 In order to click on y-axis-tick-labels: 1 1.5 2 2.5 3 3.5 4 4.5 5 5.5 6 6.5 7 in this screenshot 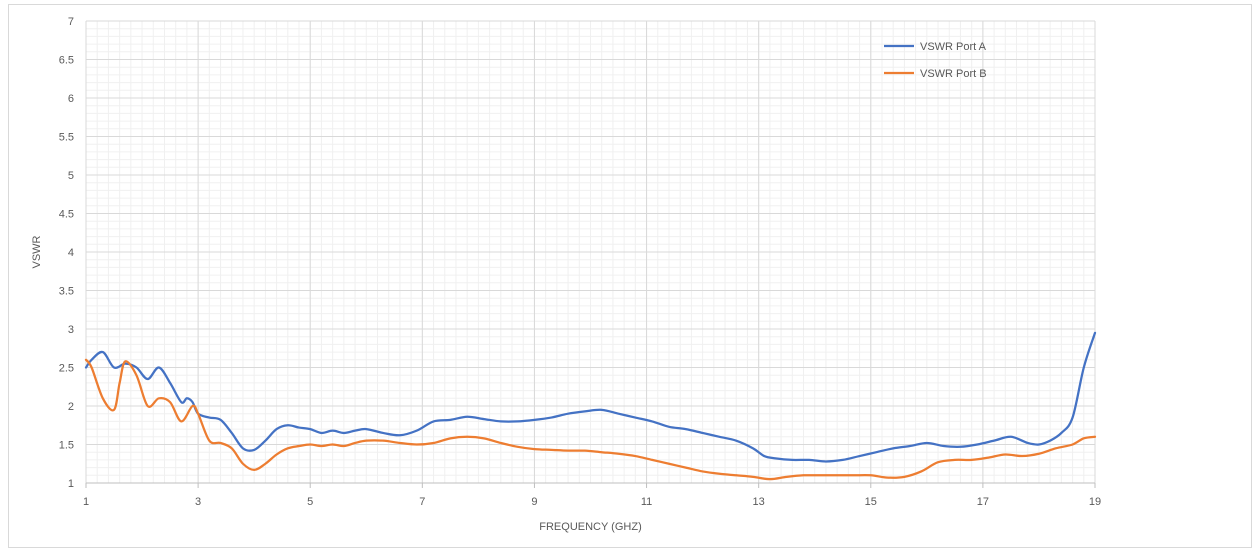, I will do `click(66, 253)`.